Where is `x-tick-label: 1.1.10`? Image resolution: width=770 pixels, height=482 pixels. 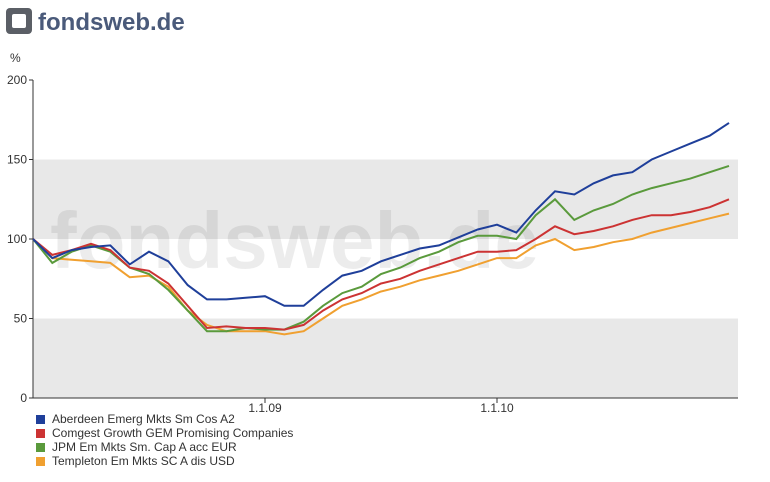
x-tick-label: 1.1.10 is located at coordinates (497, 408).